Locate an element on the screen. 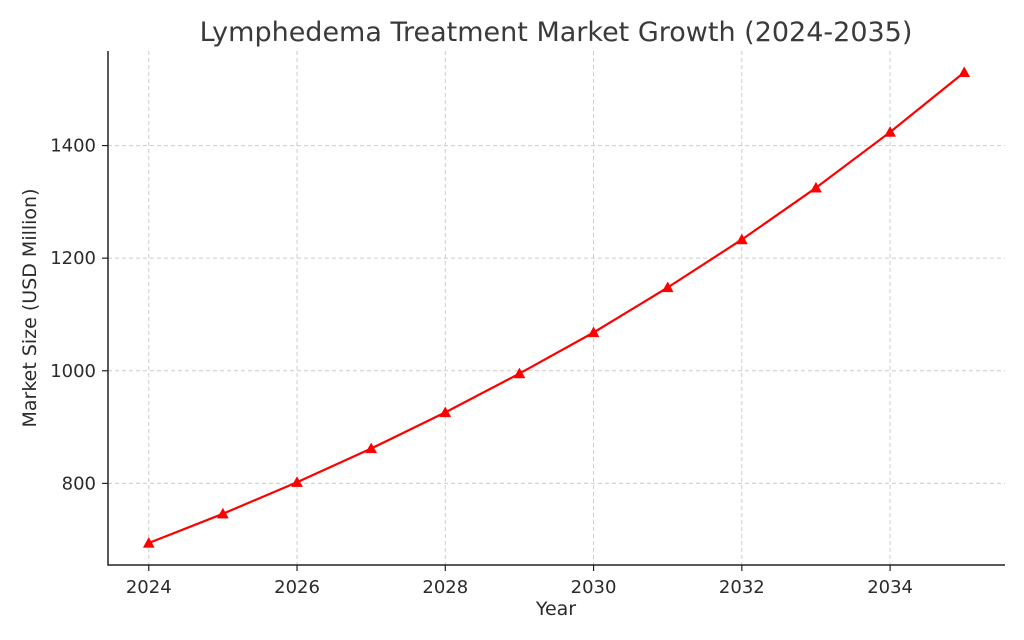 The width and height of the screenshot is (1024, 640). y-axis-label: Market Size (USD Million) is located at coordinates (30, 307).